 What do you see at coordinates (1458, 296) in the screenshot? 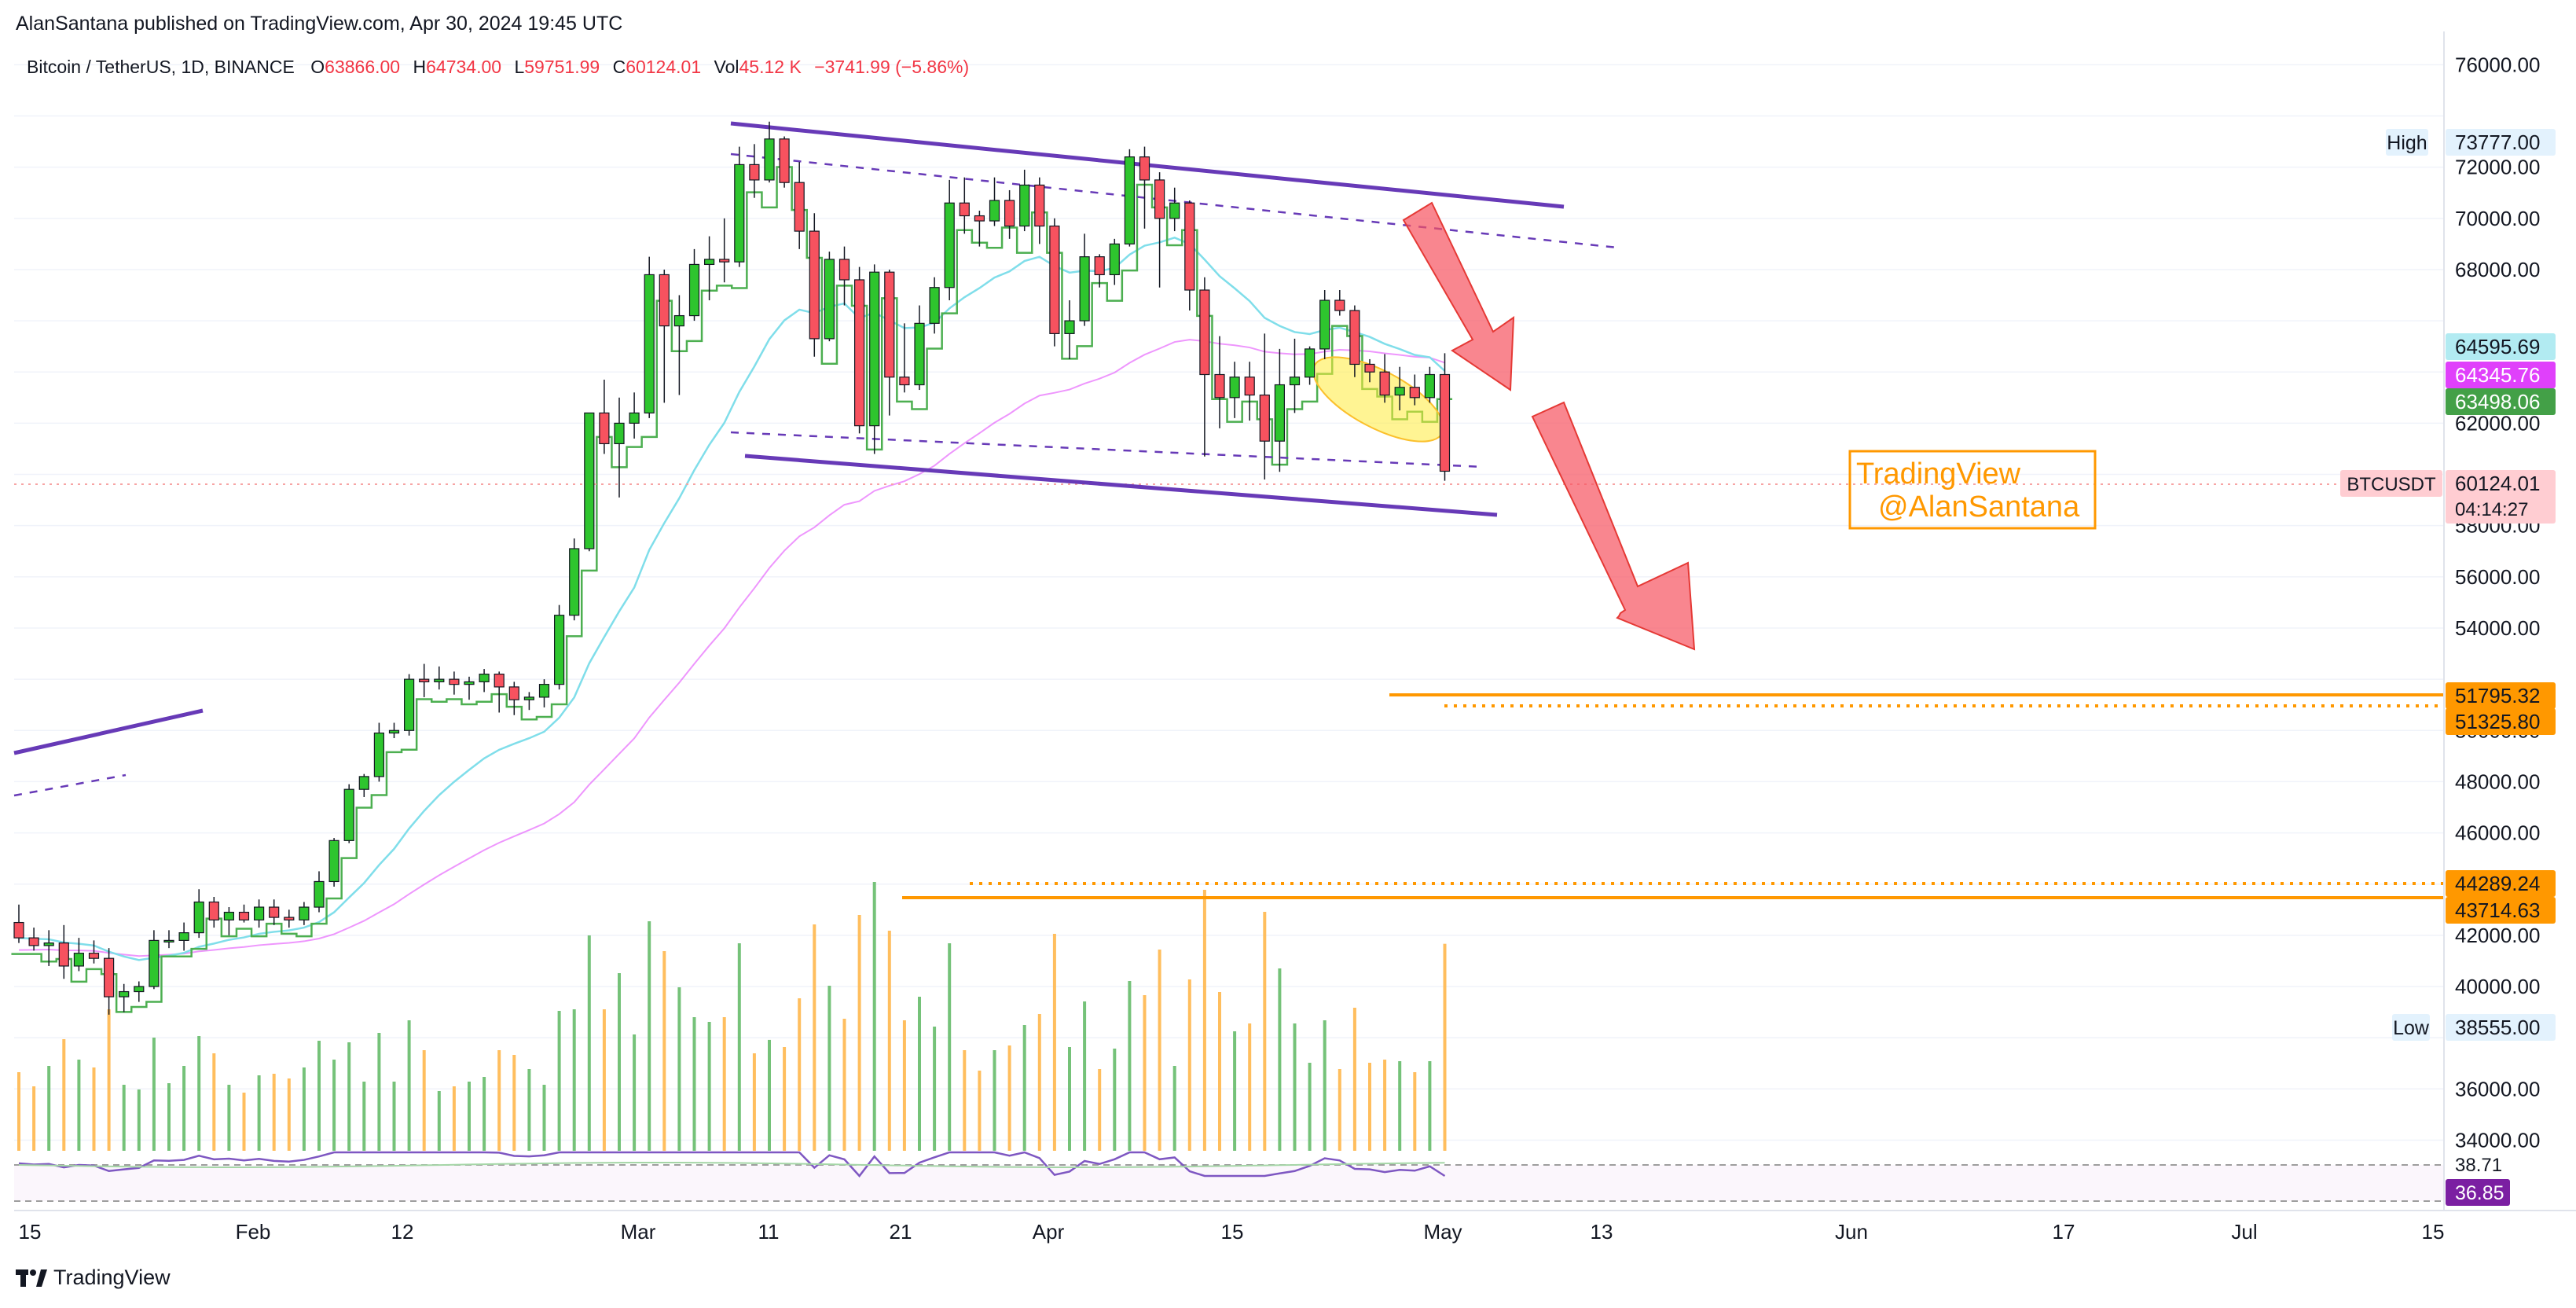
I see `down-arrow-small-icon` at bounding box center [1458, 296].